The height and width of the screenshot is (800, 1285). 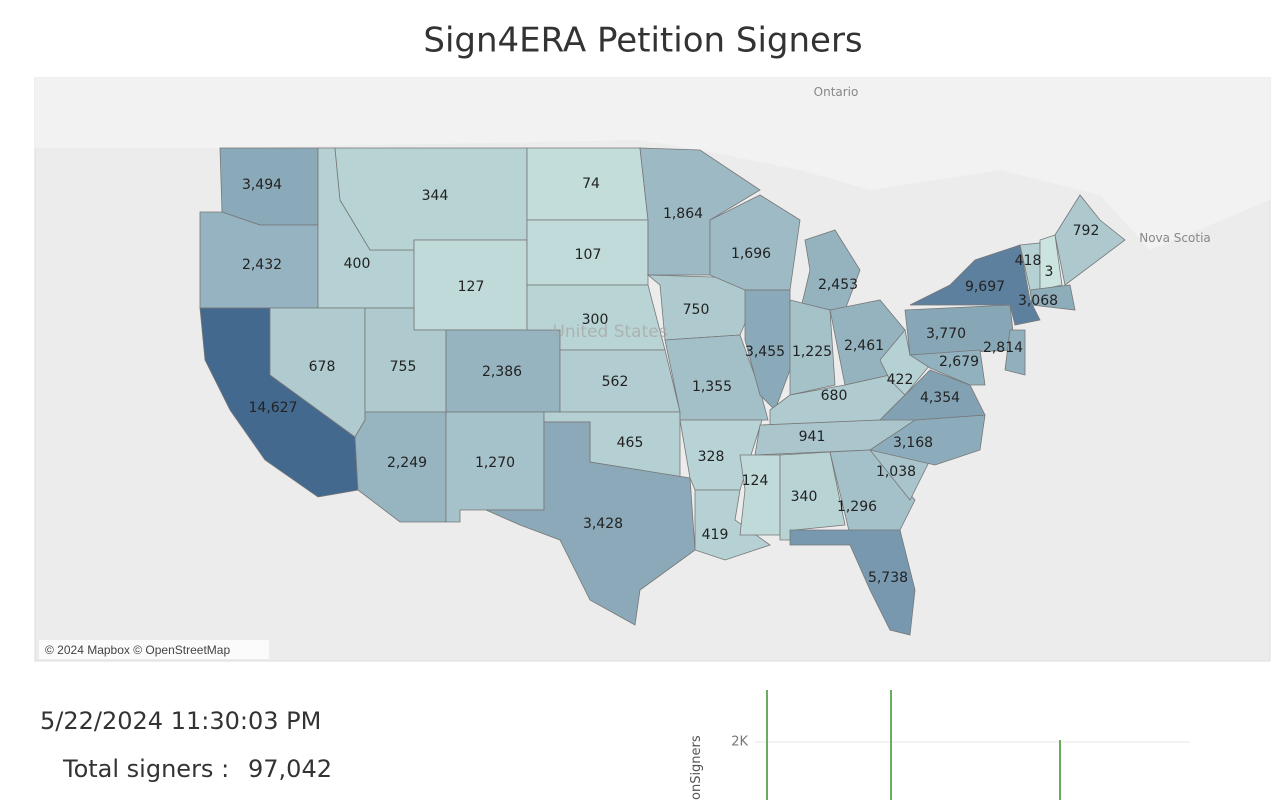 I want to click on value-label: 750, so click(x=696, y=310).